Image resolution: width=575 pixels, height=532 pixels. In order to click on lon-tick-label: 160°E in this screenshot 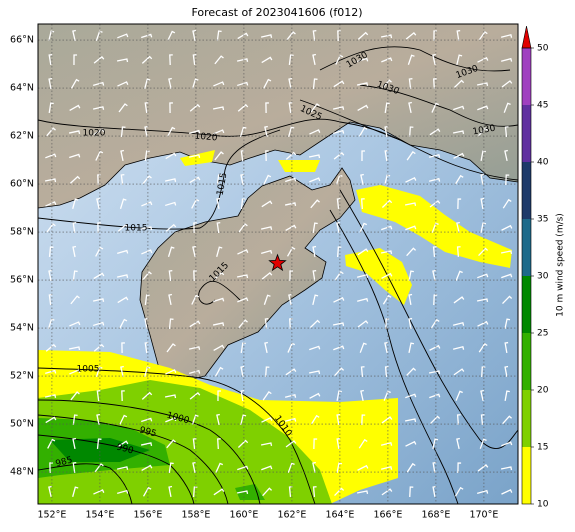, I will do `click(243, 515)`.